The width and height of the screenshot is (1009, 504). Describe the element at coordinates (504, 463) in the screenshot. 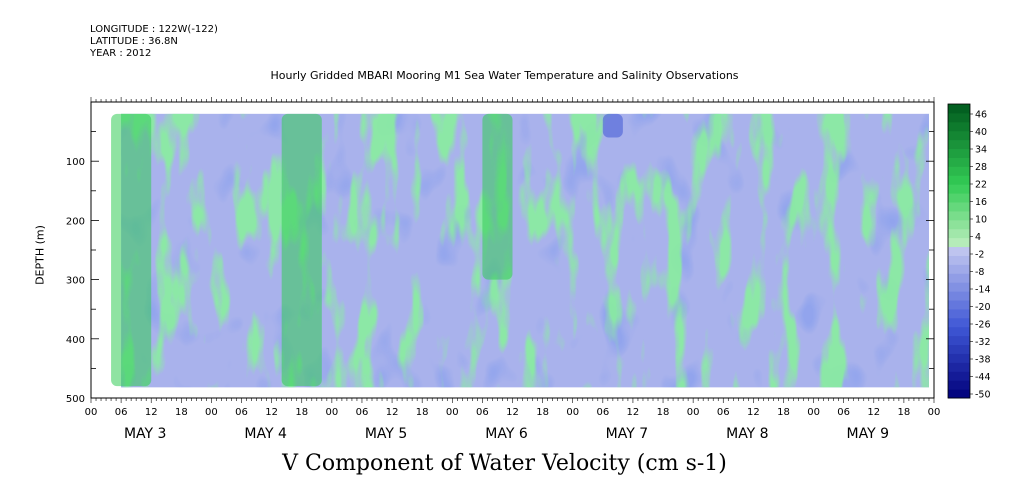

I see `chart-caption: V Component of Water Velocity (cm s-1)` at that location.